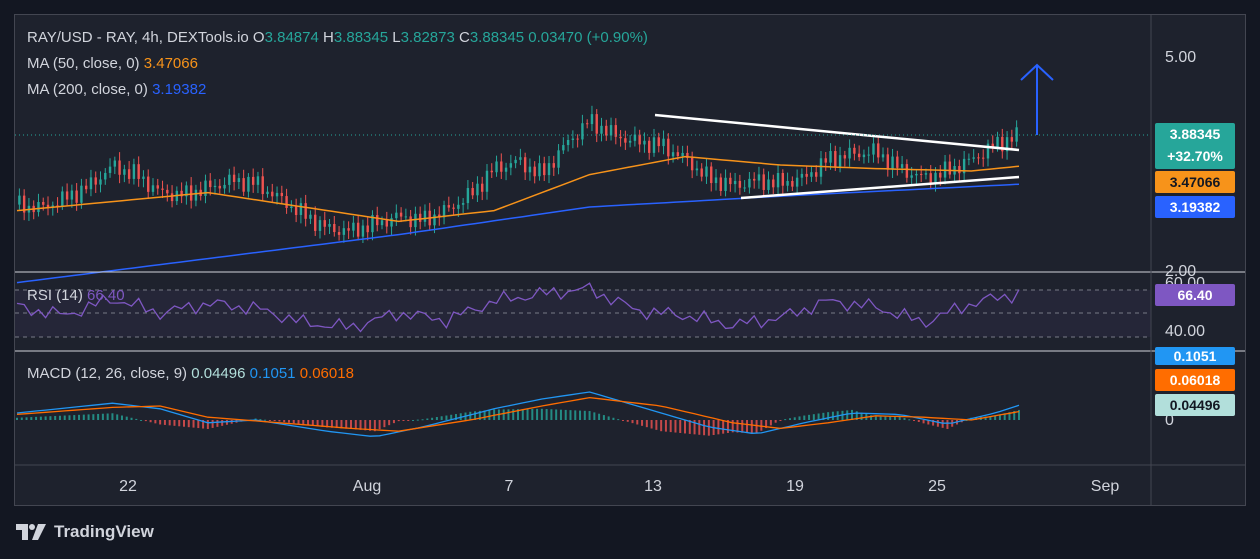  What do you see at coordinates (1195, 182) in the screenshot?
I see `ma50-tag: 3.47066` at bounding box center [1195, 182].